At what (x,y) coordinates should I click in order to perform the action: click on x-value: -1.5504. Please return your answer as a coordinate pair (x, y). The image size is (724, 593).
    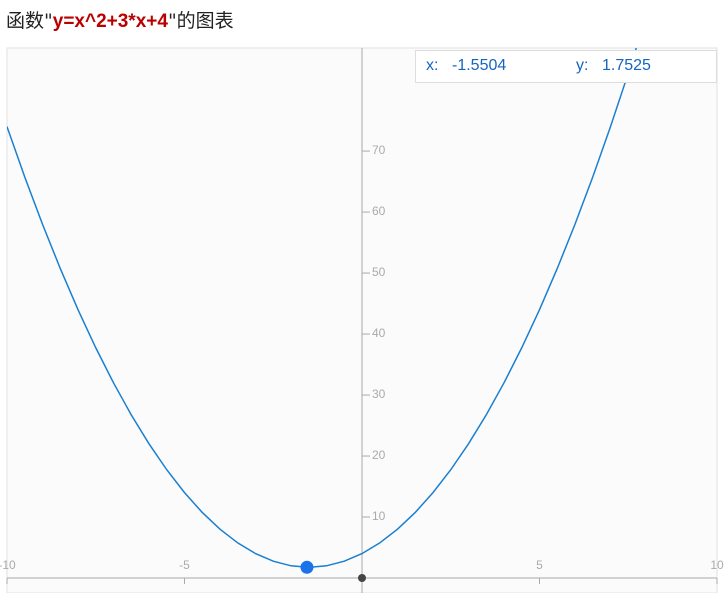
    Looking at the image, I should click on (479, 65).